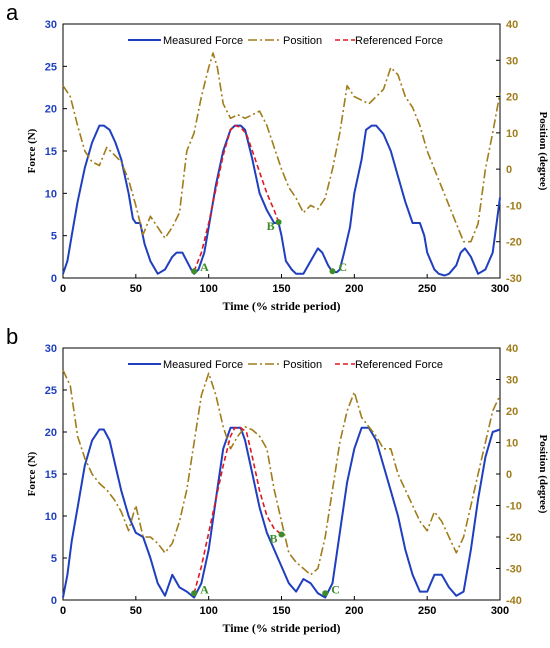 This screenshot has height=648, width=550. I want to click on panel-label: a, so click(12, 12).